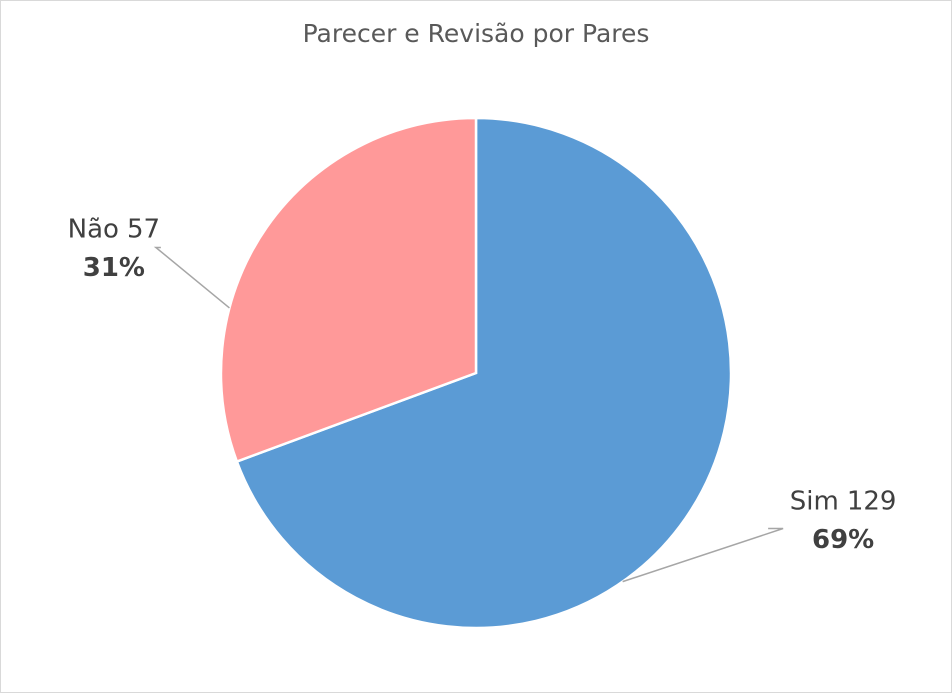  Describe the element at coordinates (843, 540) in the screenshot. I see `percent-label: 69%` at that location.